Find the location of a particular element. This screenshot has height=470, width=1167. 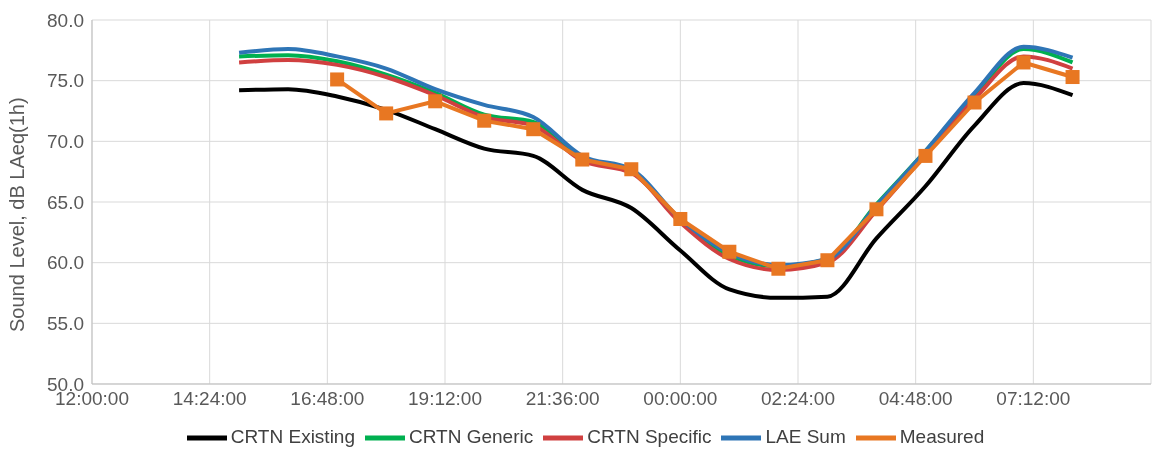

legend-label: LAE Sum is located at coordinates (805, 437).